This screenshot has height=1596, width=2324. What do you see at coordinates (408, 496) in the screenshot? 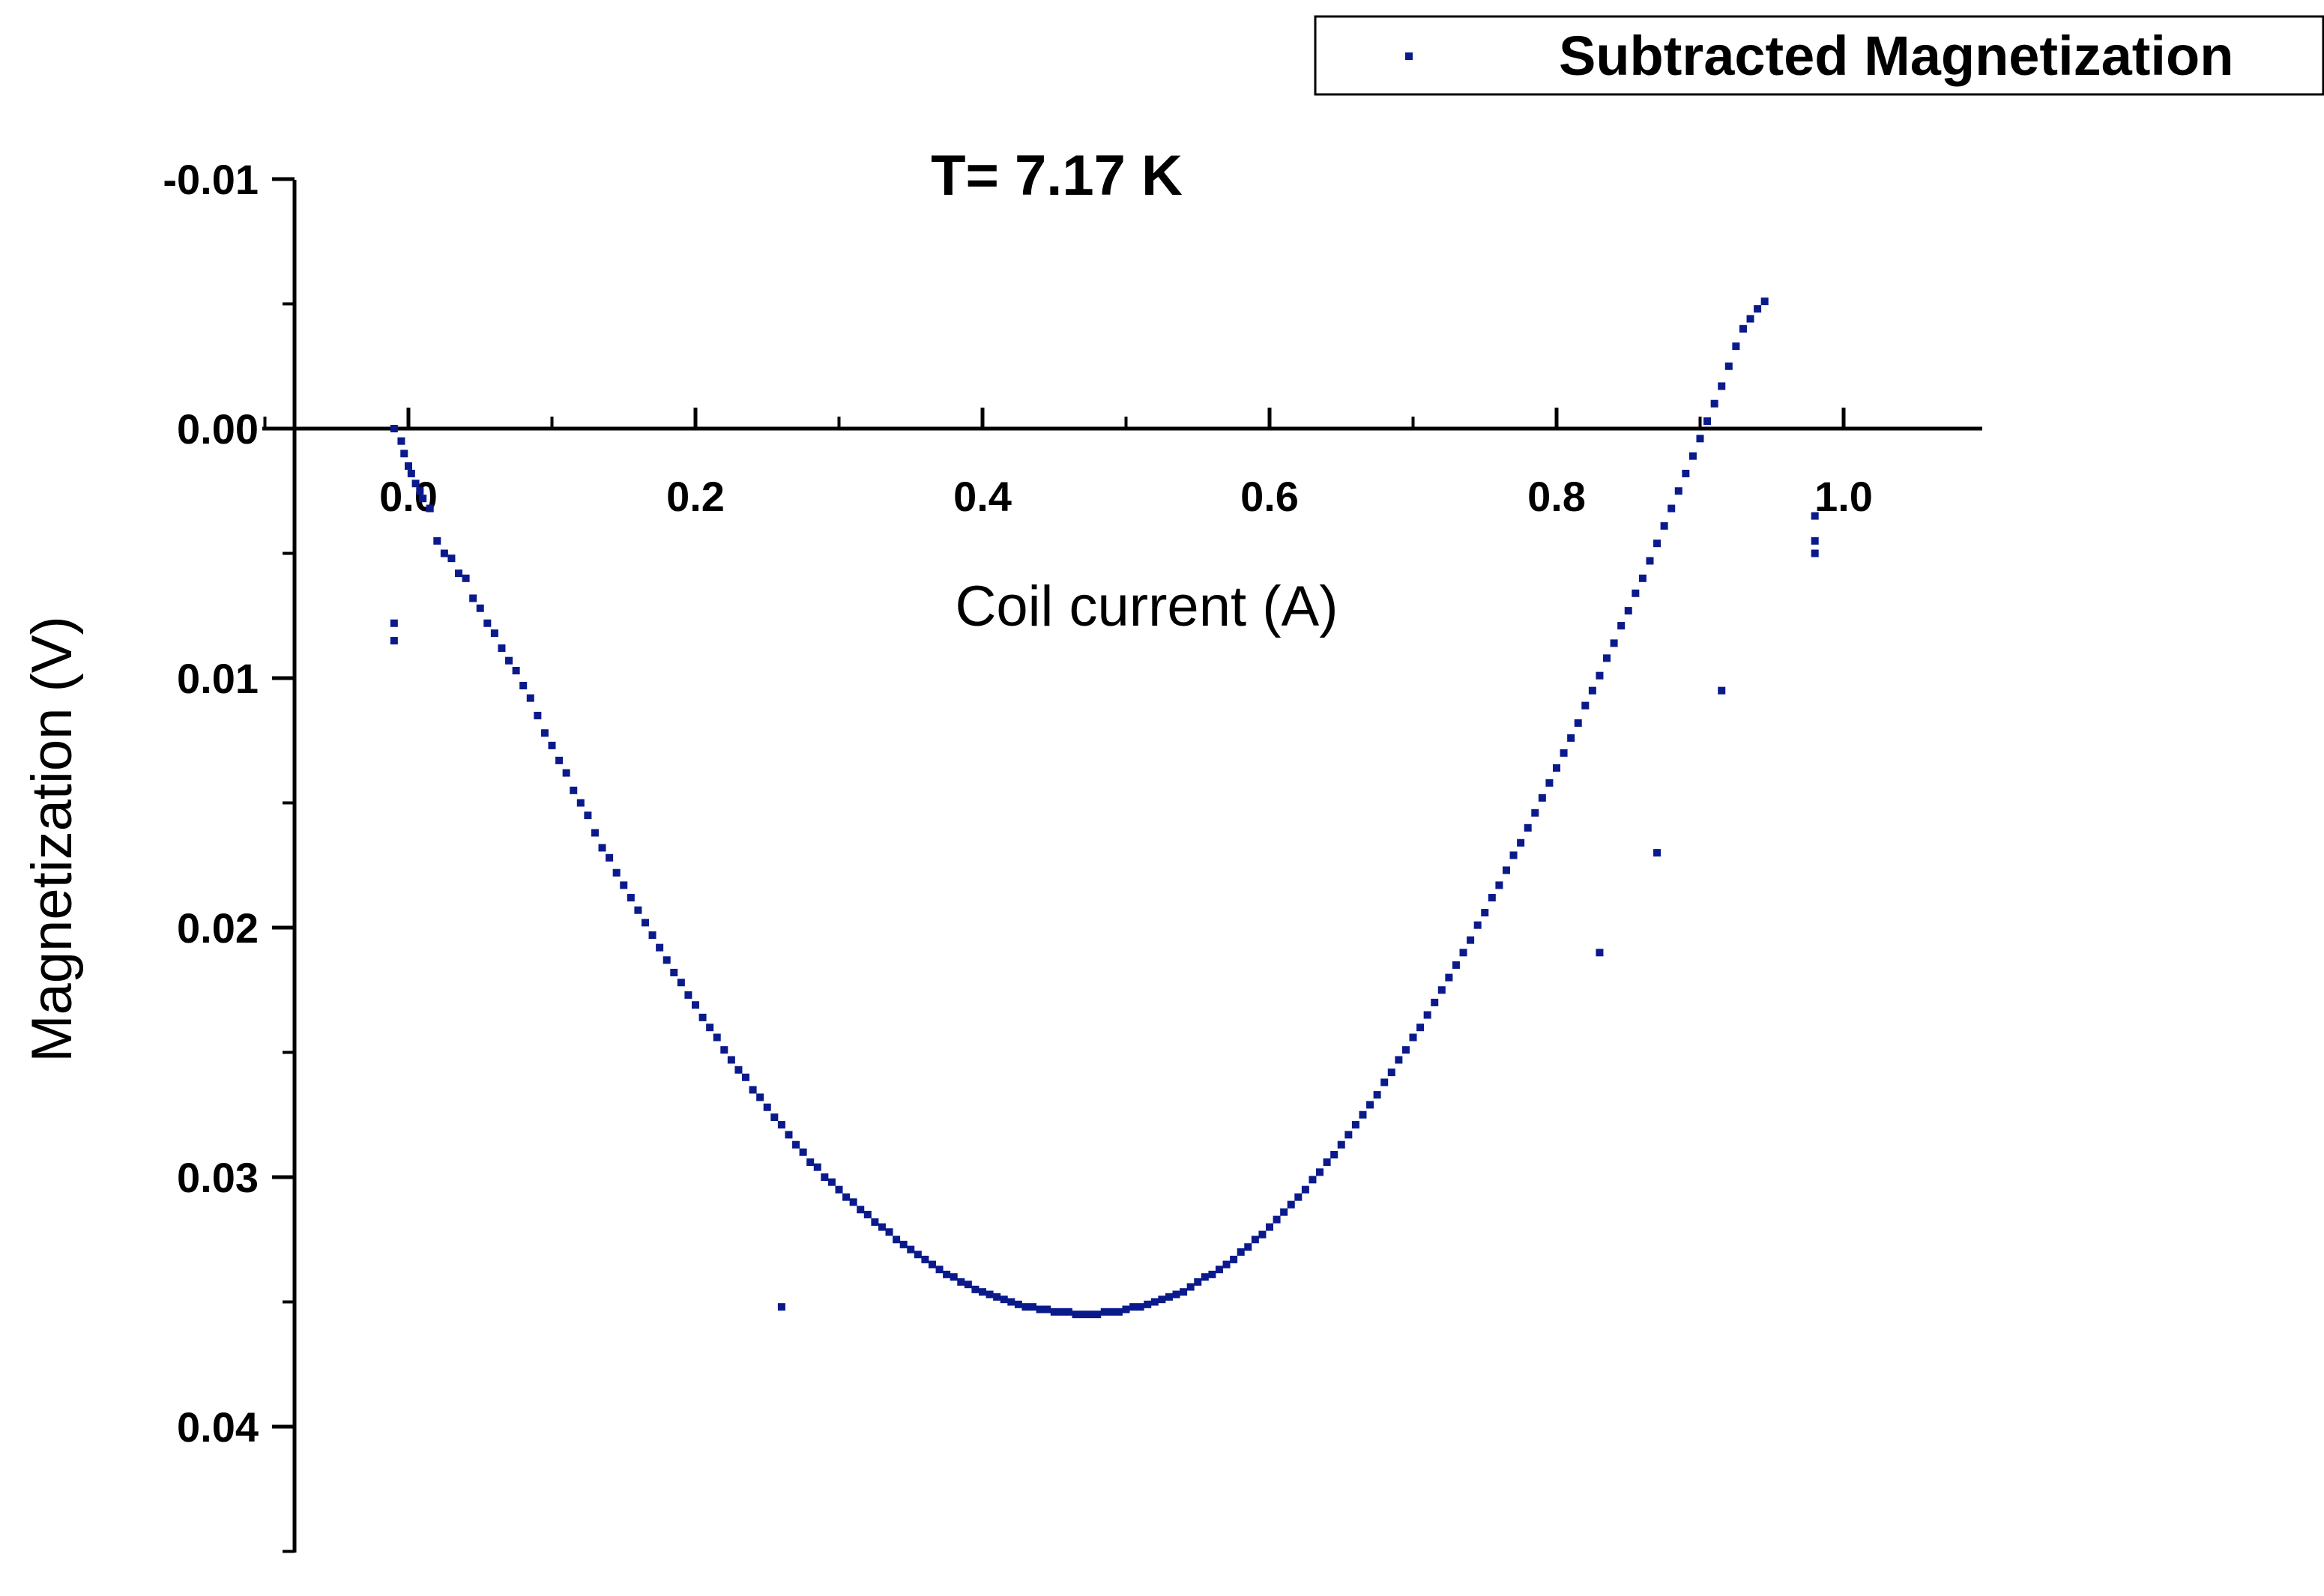
I see `x-tick-label: 0.0` at bounding box center [408, 496].